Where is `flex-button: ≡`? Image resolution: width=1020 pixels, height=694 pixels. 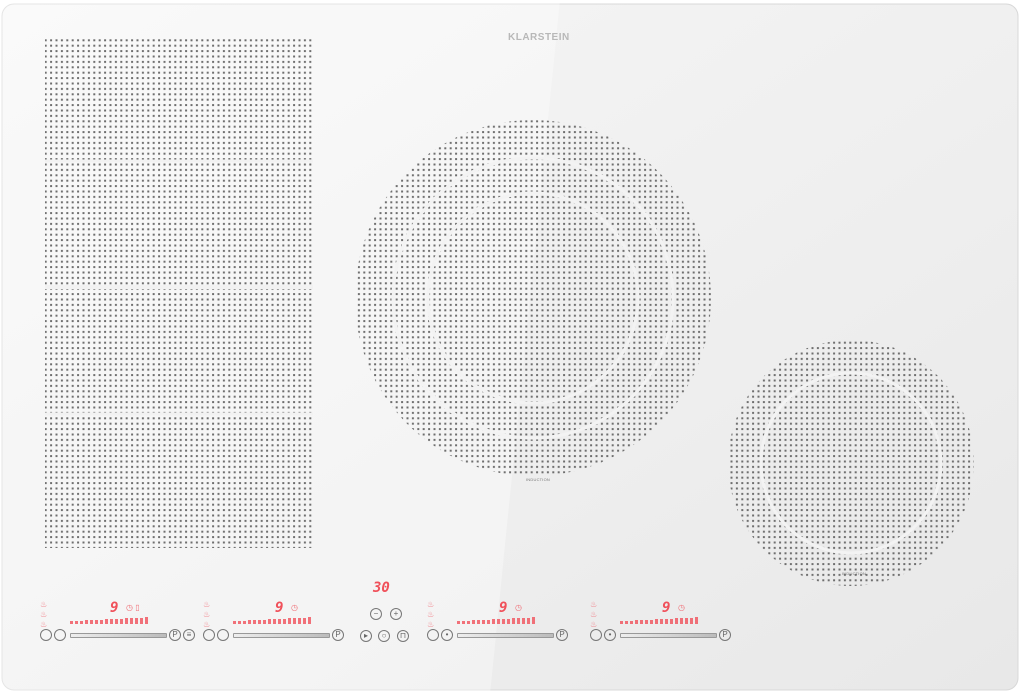 flex-button: ≡ is located at coordinates (189, 635).